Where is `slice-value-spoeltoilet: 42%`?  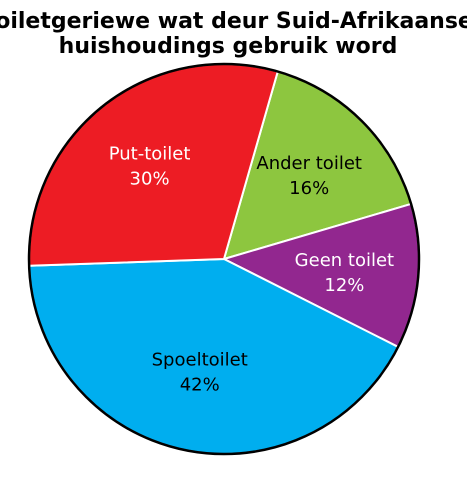
slice-value-spoeltoilet: 42% is located at coordinates (200, 384).